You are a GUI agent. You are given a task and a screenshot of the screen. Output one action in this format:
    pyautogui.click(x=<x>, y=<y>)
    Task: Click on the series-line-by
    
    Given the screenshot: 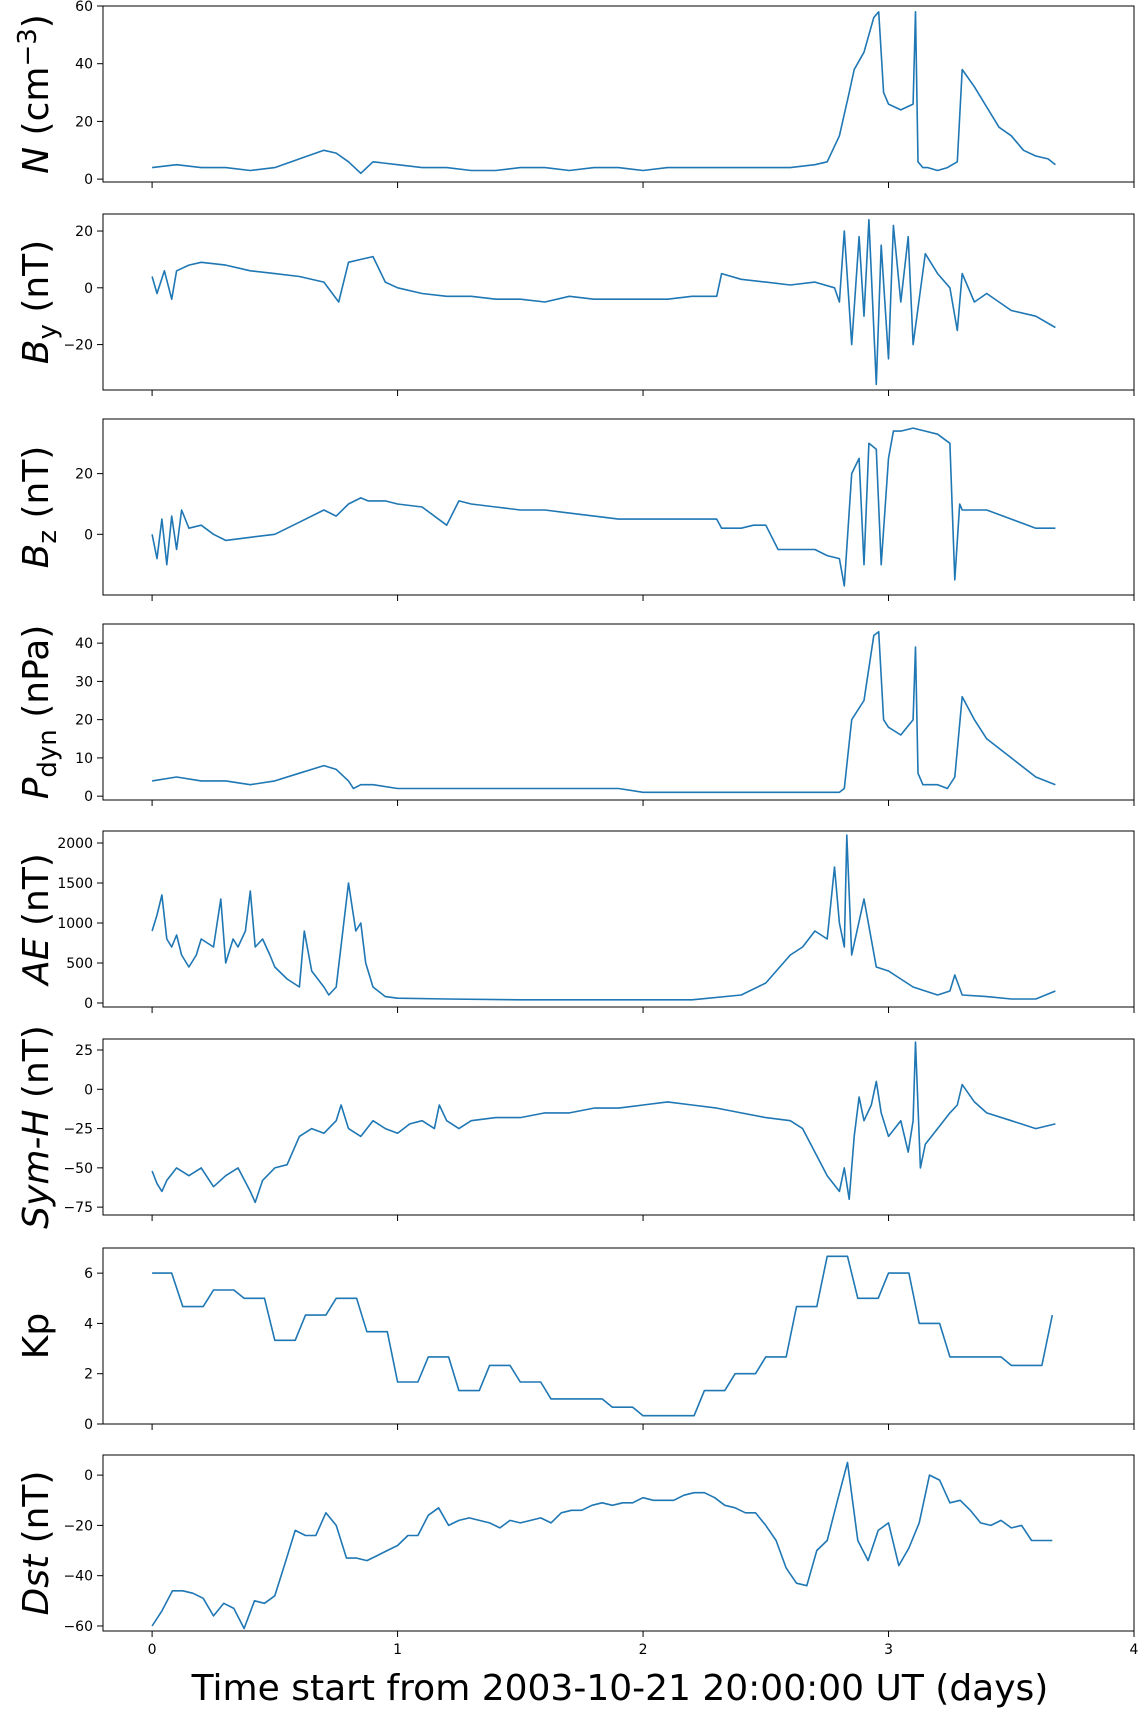 What is the action you would take?
    pyautogui.click(x=603, y=302)
    